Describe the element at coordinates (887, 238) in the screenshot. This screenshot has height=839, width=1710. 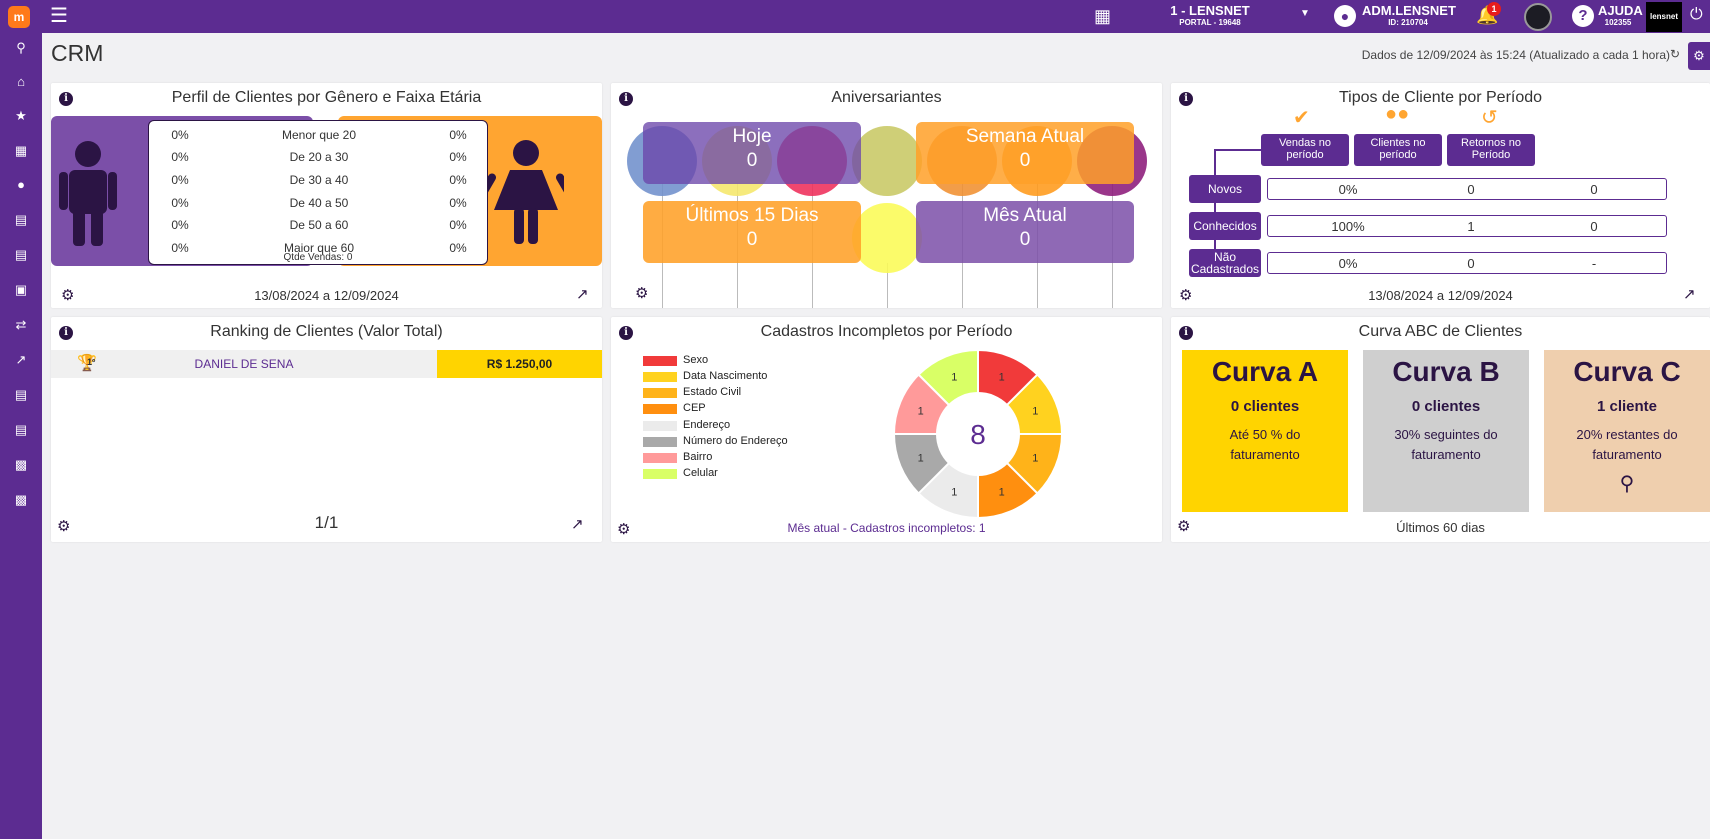
I see `balloon` at that location.